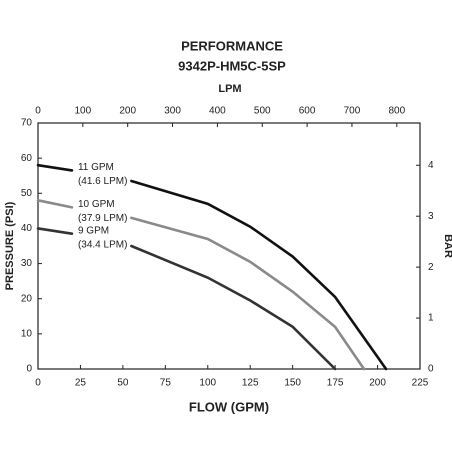 Image resolution: width=452 pixels, height=452 pixels. Describe the element at coordinates (102, 218) in the screenshot. I see `curve-note: (37.9 LPM)` at that location.